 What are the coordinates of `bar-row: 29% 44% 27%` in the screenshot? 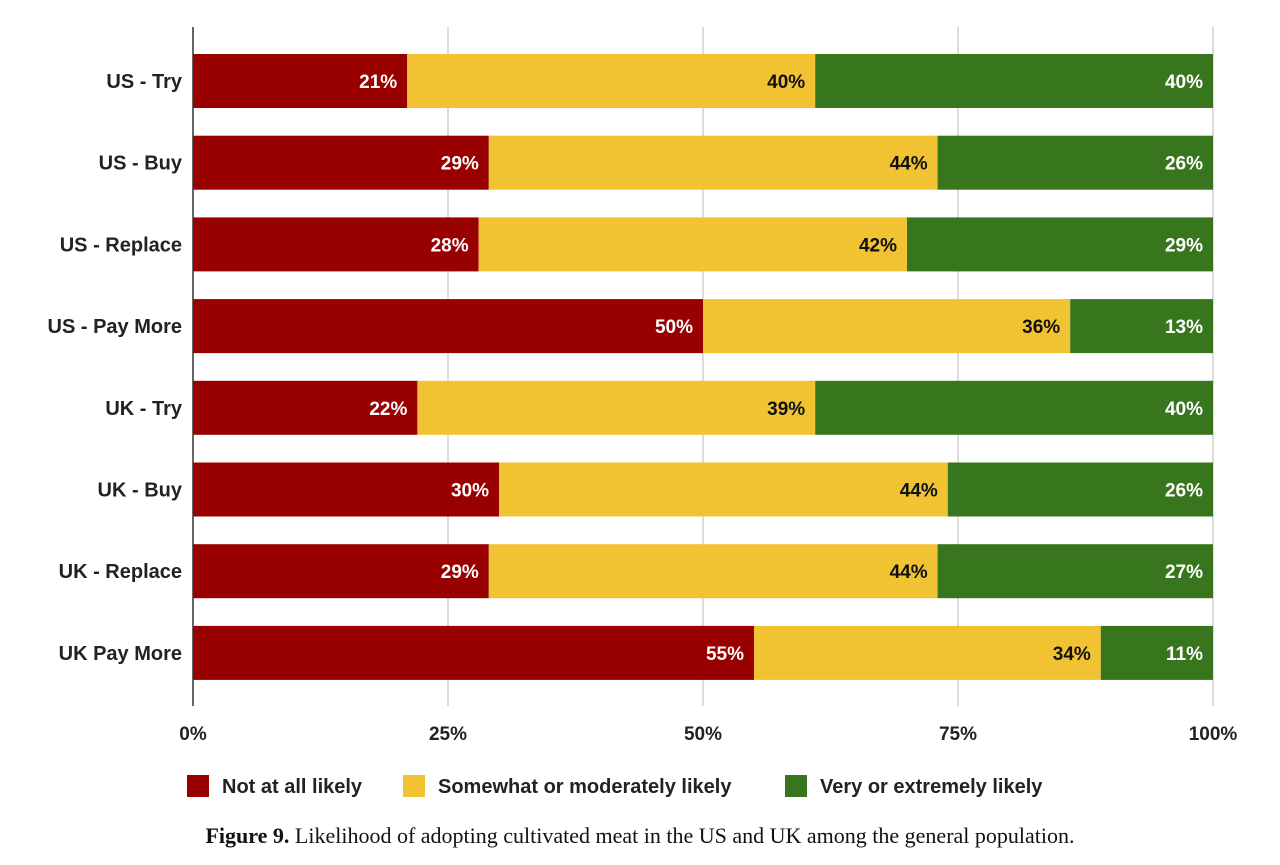 It's located at (703, 571).